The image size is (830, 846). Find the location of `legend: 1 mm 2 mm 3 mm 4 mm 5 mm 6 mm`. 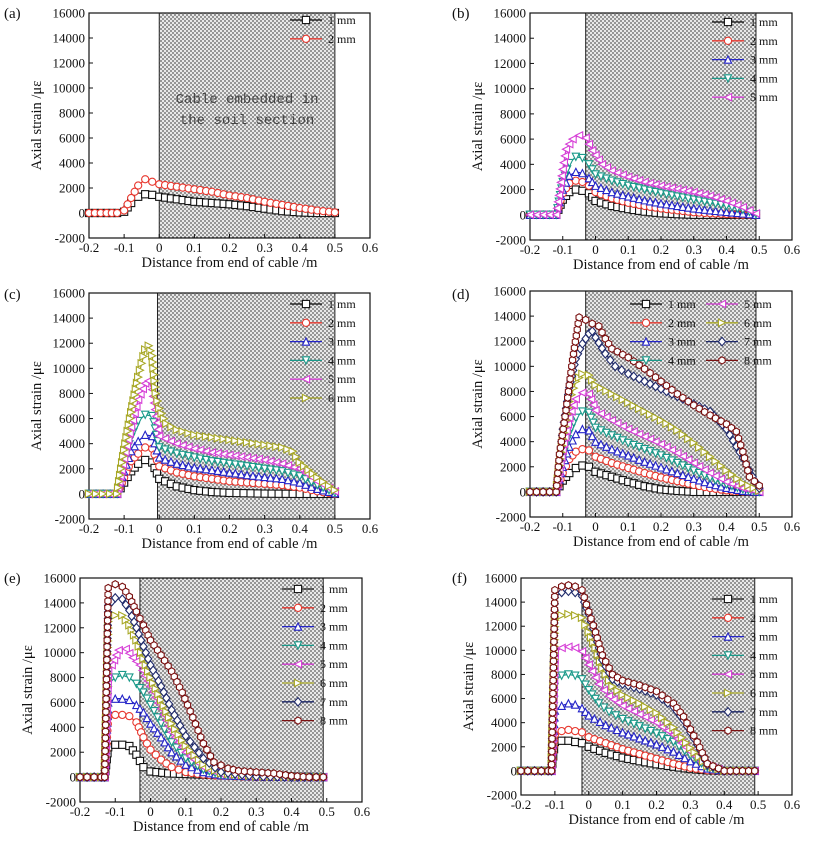

legend: 1 mm 2 mm 3 mm 4 mm 5 mm 6 mm is located at coordinates (323, 351).